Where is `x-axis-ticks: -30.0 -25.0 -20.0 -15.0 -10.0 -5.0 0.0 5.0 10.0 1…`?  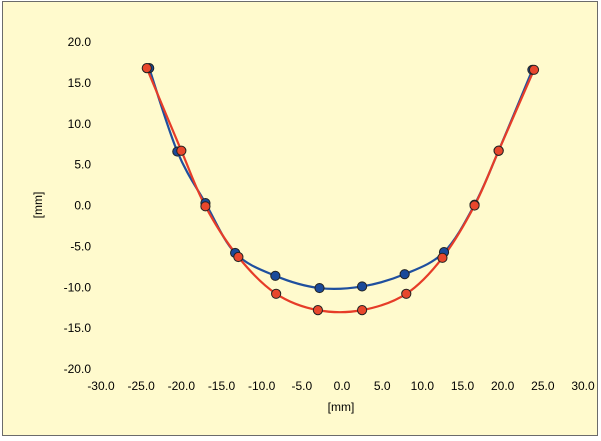 x-axis-ticks: -30.0 -25.0 -20.0 -15.0 -10.0 -5.0 0.0 5.0 10.0 1… is located at coordinates (341, 386).